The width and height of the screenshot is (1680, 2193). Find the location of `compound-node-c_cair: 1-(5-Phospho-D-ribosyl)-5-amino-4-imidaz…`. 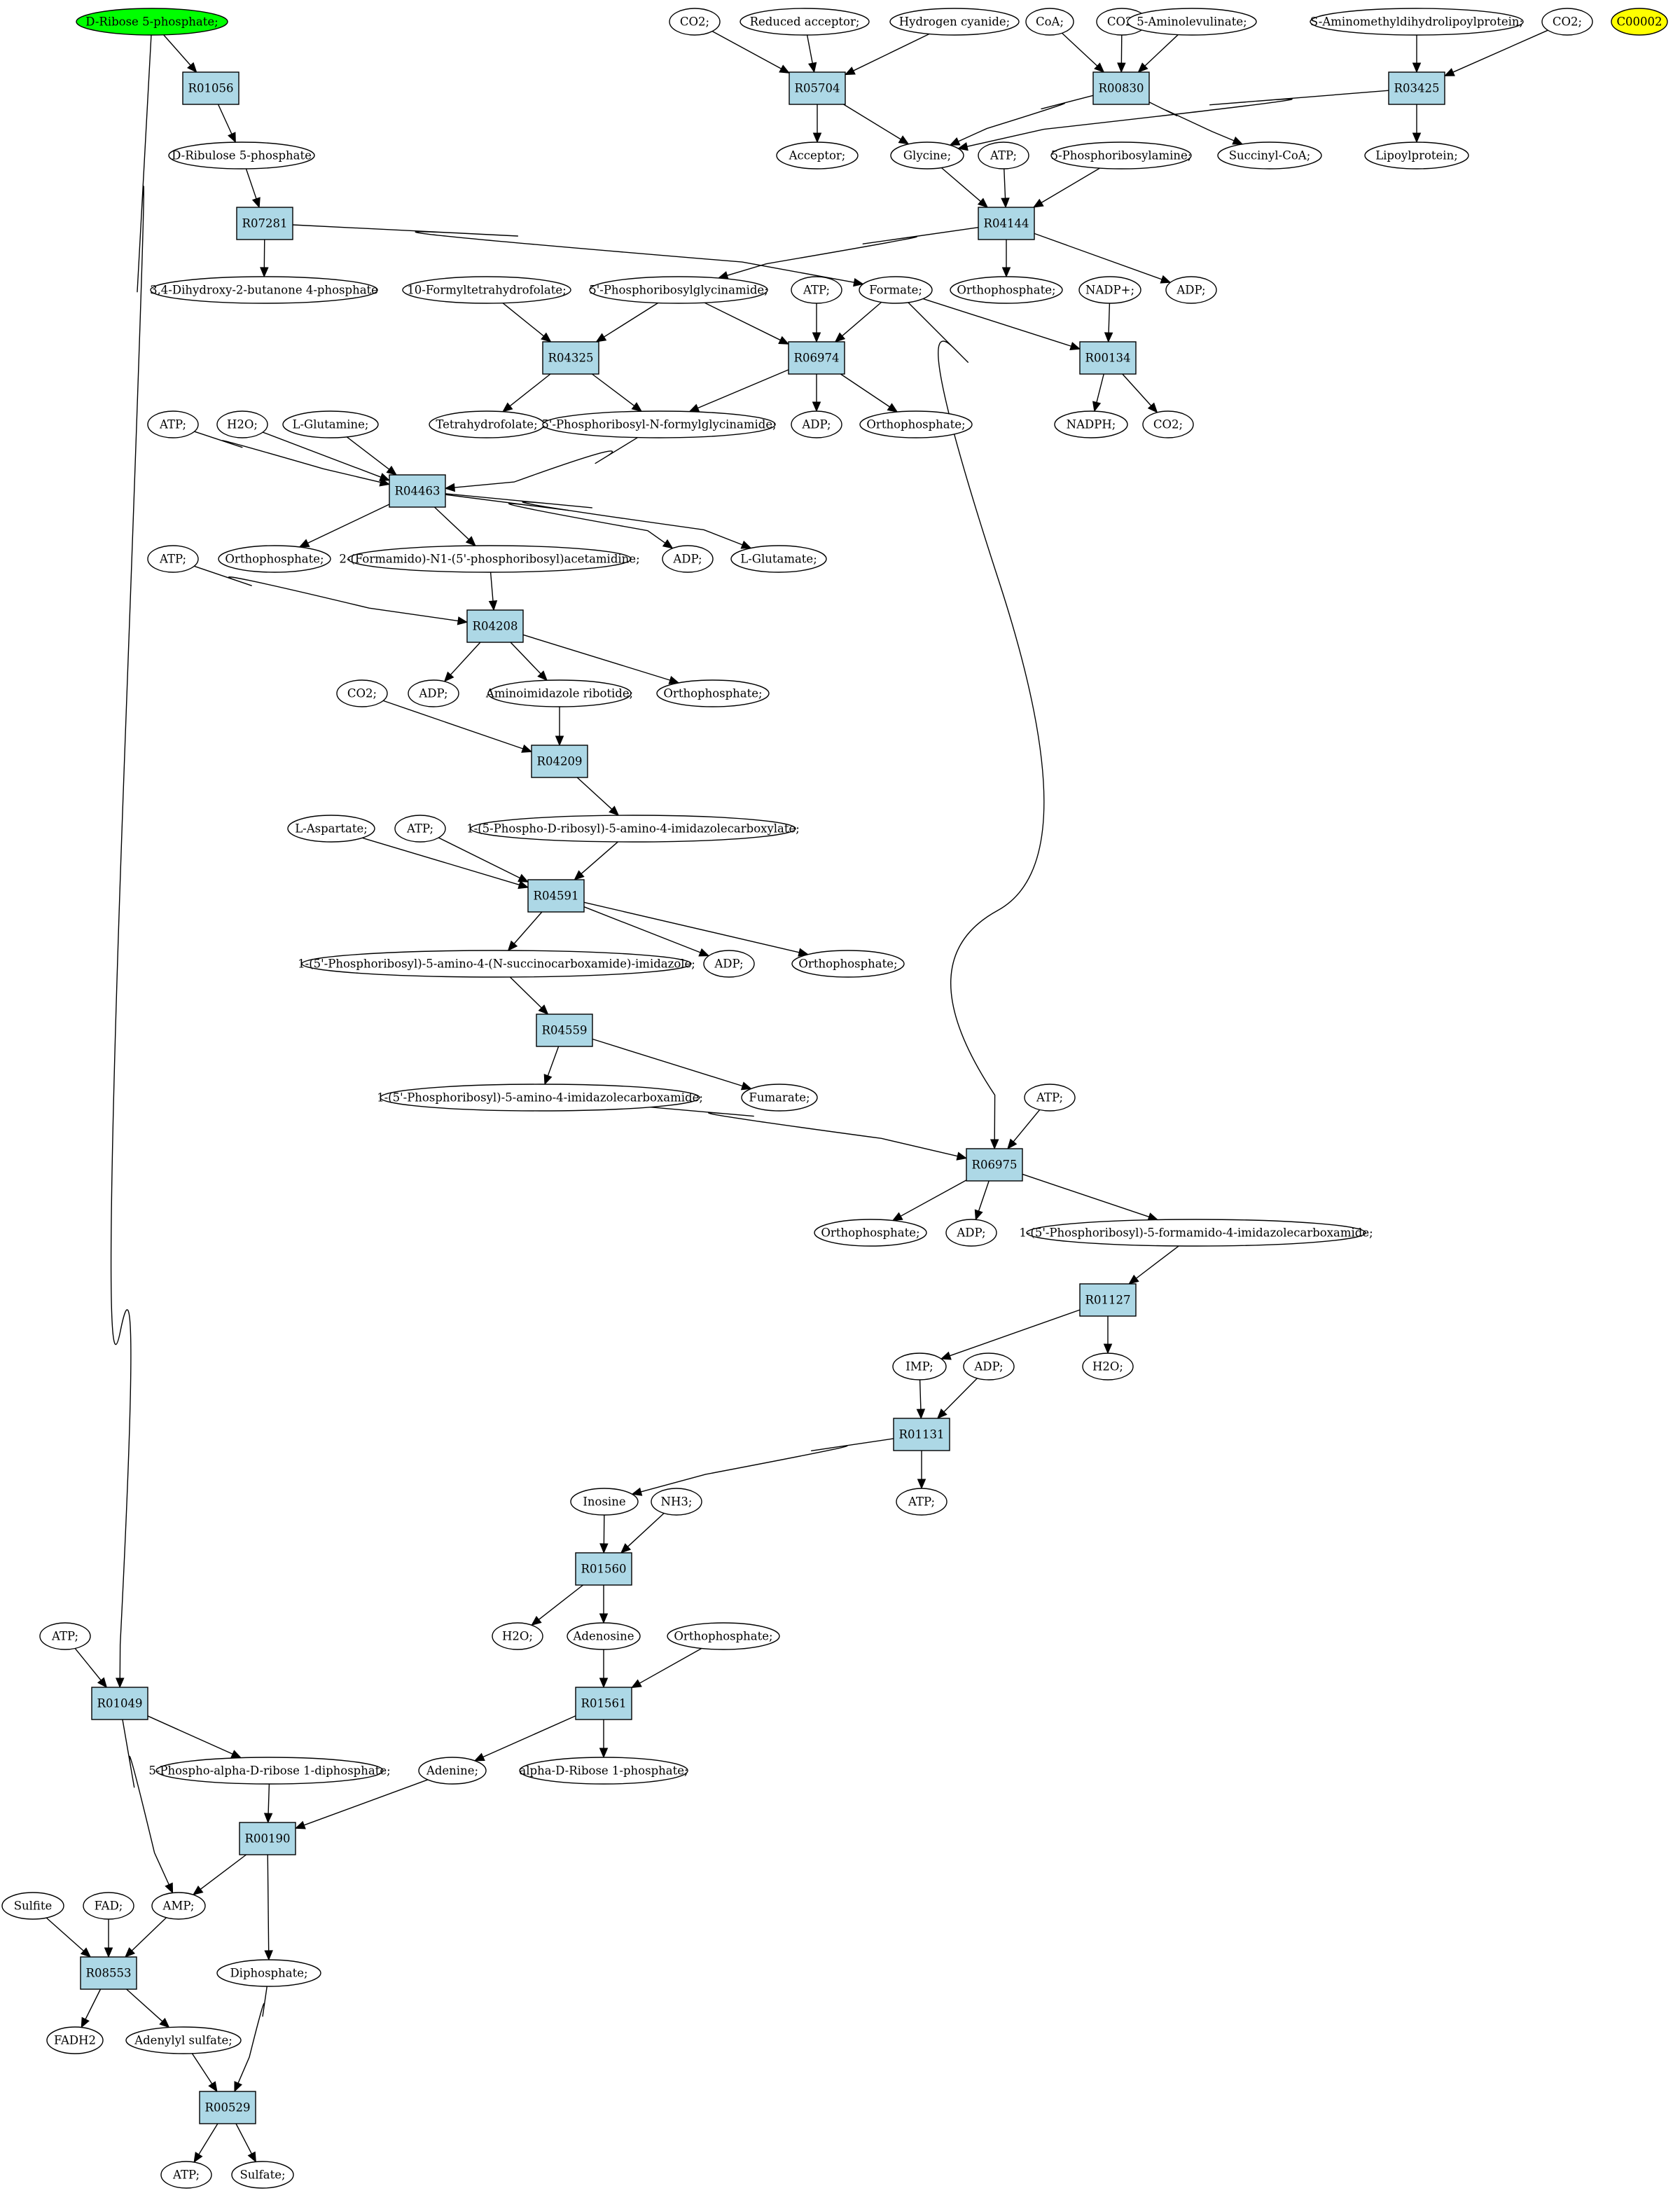

compound-node-c_cair: 1-(5-Phospho-D-ribosyl)-5-amino-4-imidaz… is located at coordinates (633, 829).